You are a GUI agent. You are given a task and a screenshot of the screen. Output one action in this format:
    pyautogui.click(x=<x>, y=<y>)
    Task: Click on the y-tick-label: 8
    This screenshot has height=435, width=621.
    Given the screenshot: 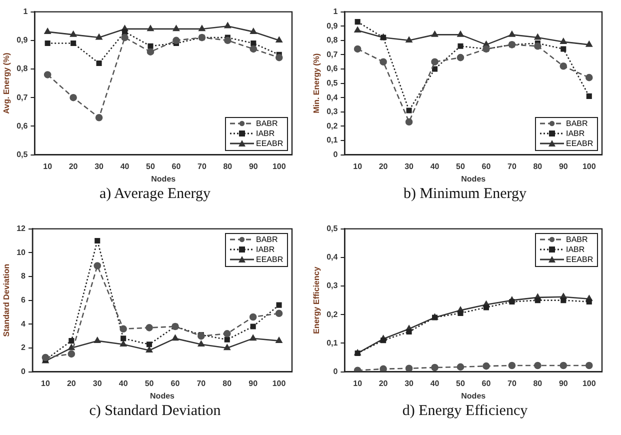 What is the action you would take?
    pyautogui.click(x=23, y=276)
    